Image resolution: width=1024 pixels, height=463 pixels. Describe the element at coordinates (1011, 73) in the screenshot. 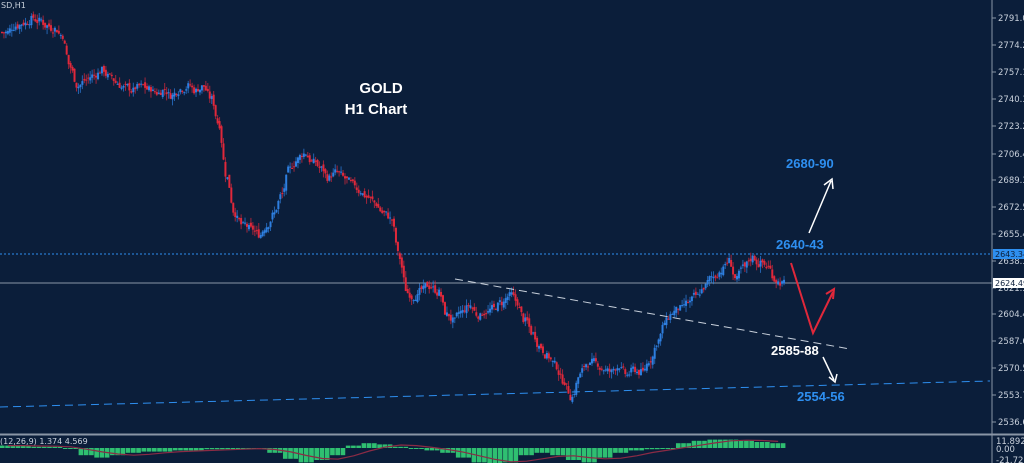

I see `price-tick-label: 2757.10` at that location.